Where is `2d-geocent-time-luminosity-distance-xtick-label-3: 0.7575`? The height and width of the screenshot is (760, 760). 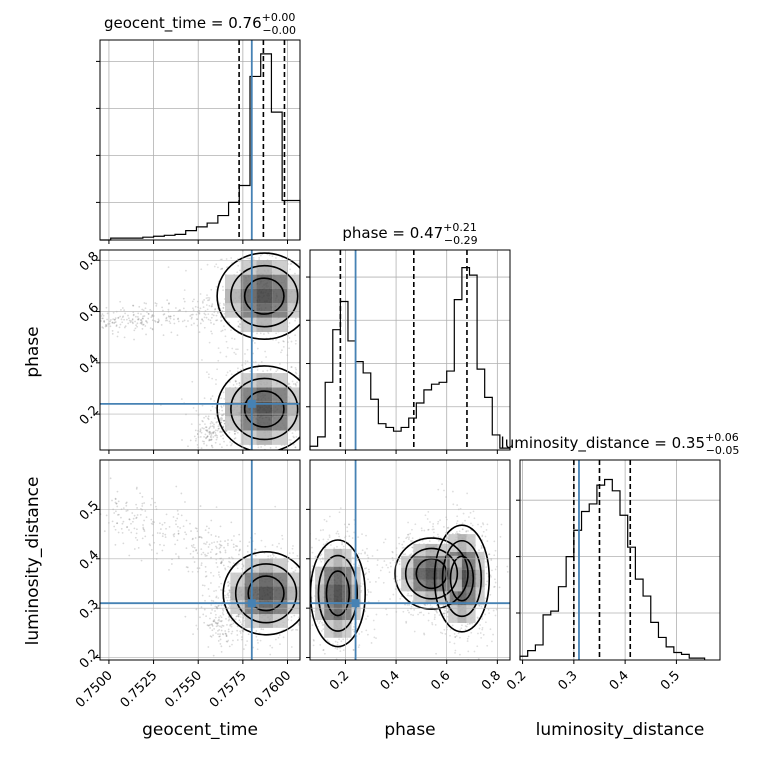 2d-geocent-time-luminosity-distance-xtick-label-3: 0.7575 is located at coordinates (228, 689).